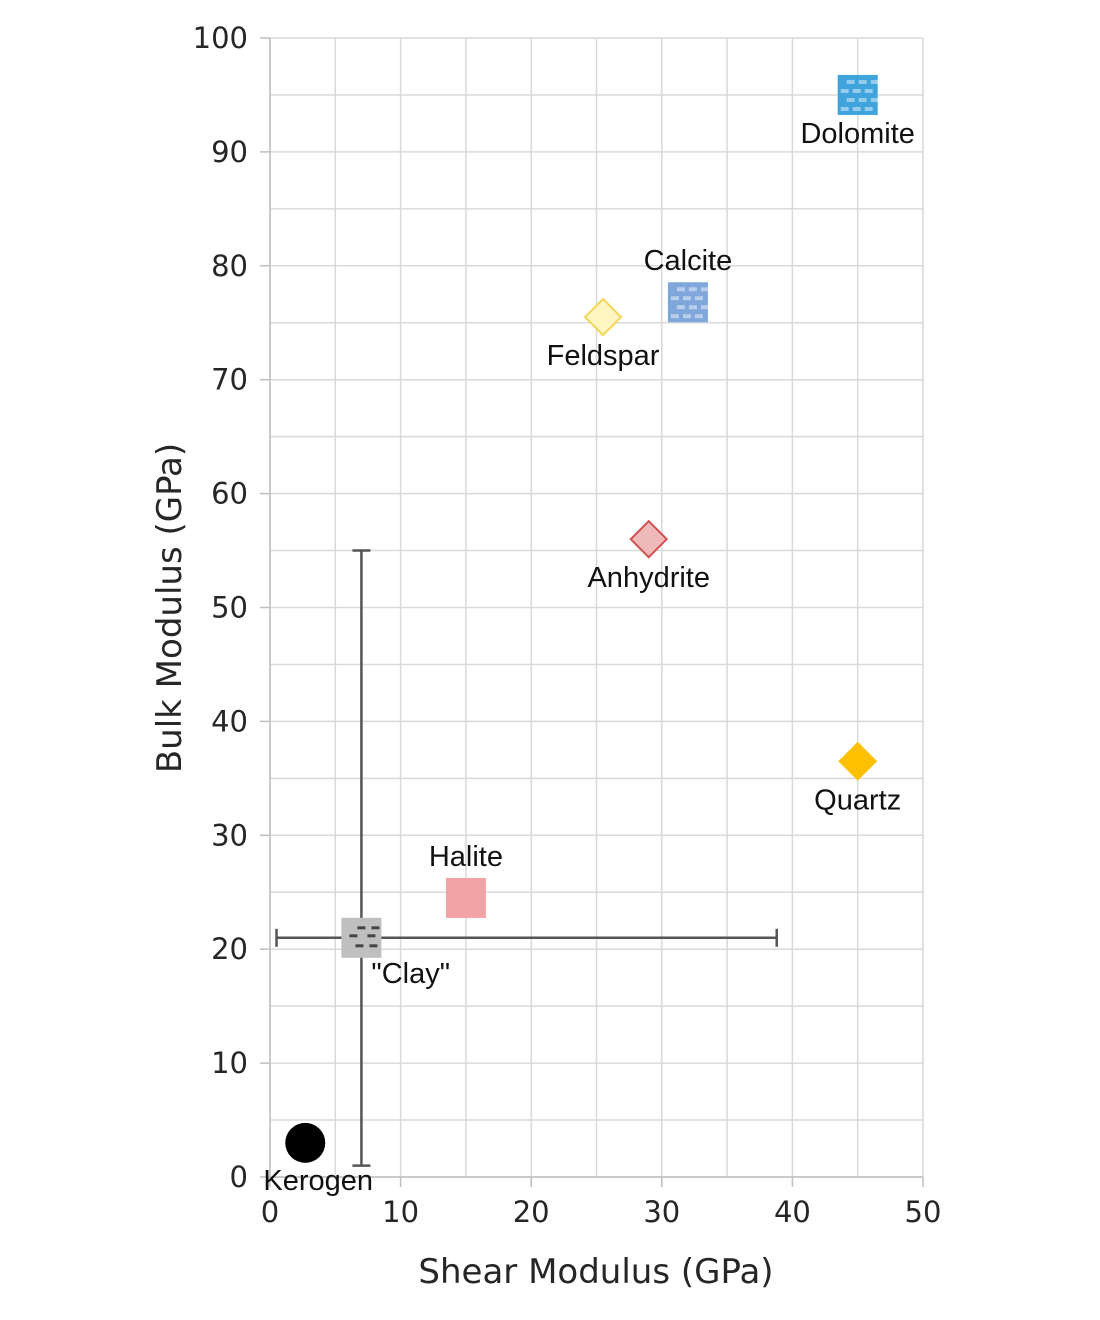  What do you see at coordinates (229, 835) in the screenshot?
I see `y-tick-label: 30` at bounding box center [229, 835].